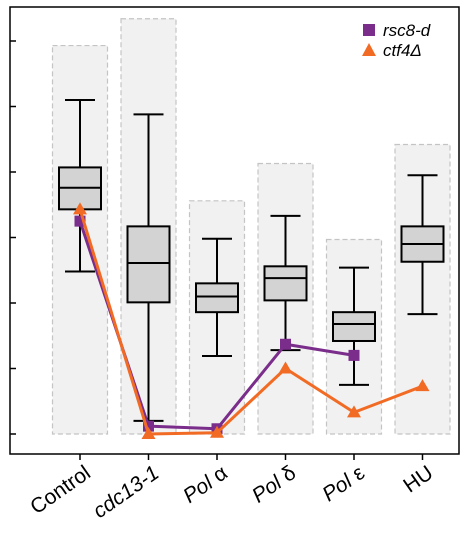  What do you see at coordinates (126, 492) in the screenshot?
I see `x-tick-label: cdc13-1` at bounding box center [126, 492].